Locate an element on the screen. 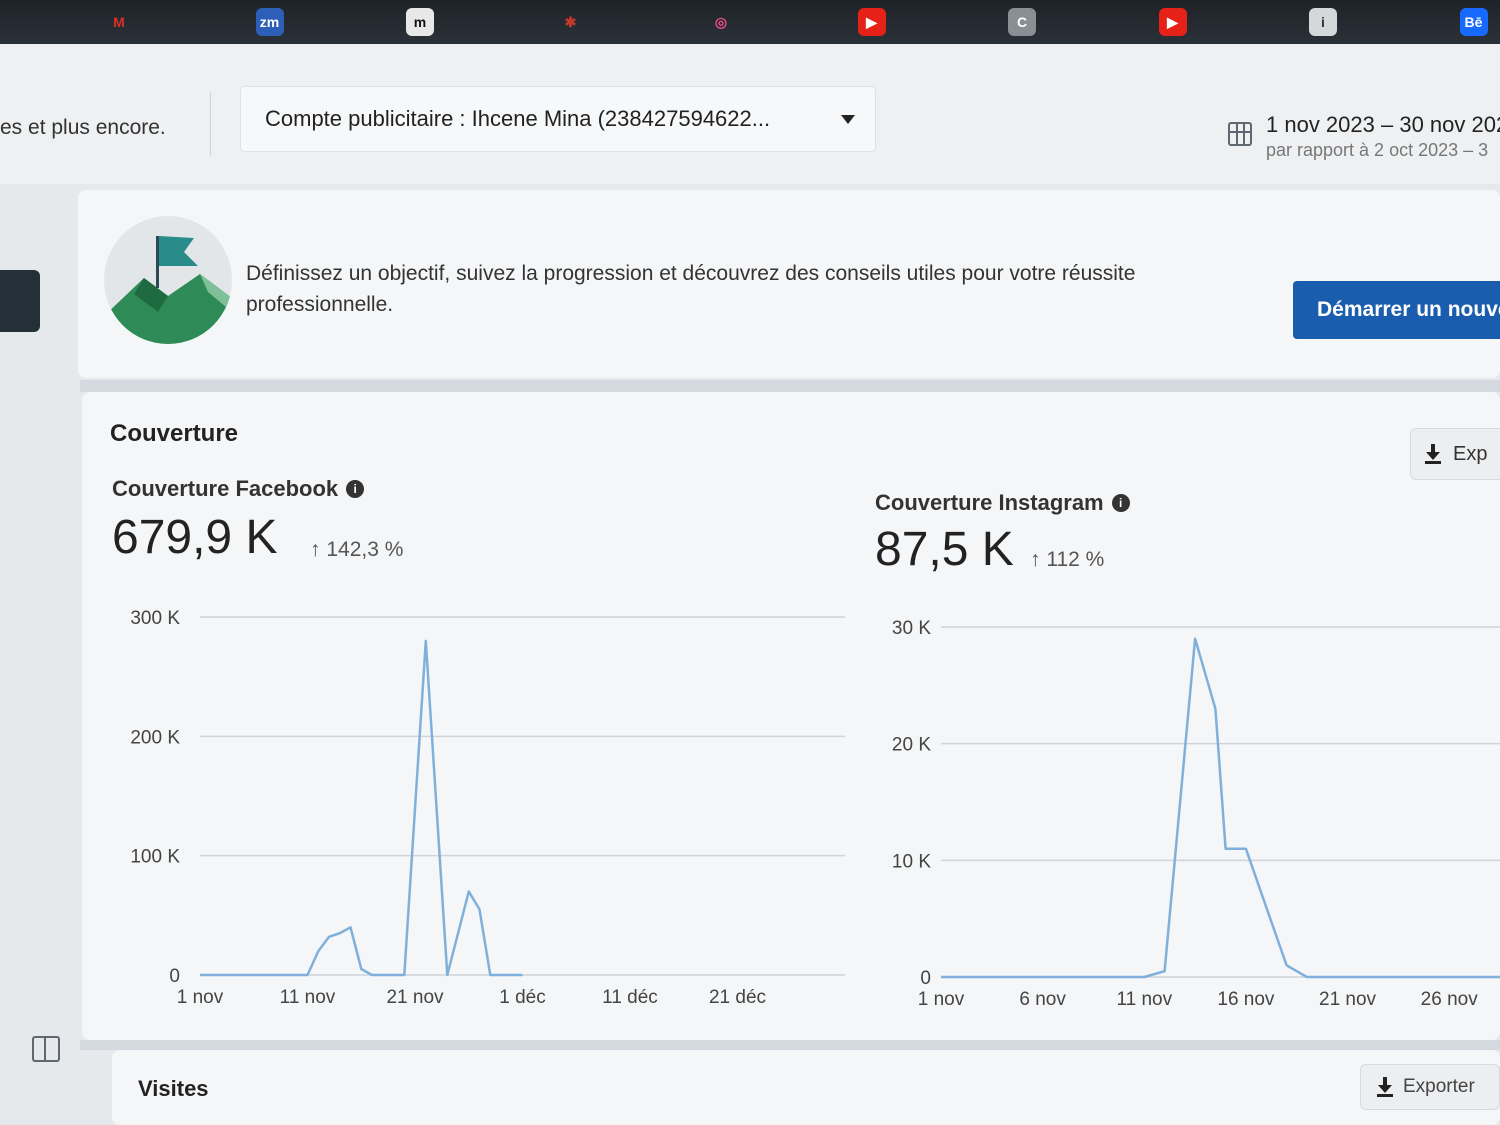 Image resolution: width=1500 pixels, height=1125 pixels. facebook-reach-change: ↑ 142,3 % is located at coordinates (357, 549).